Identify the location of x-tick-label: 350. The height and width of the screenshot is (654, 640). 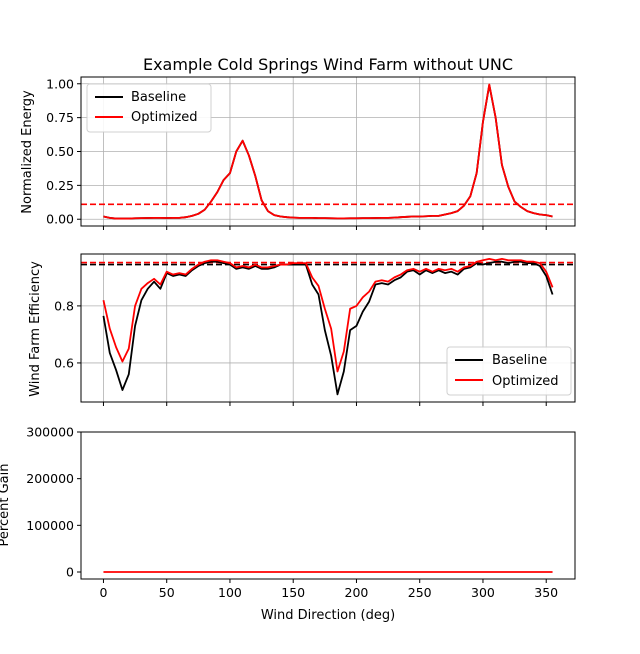
(546, 592).